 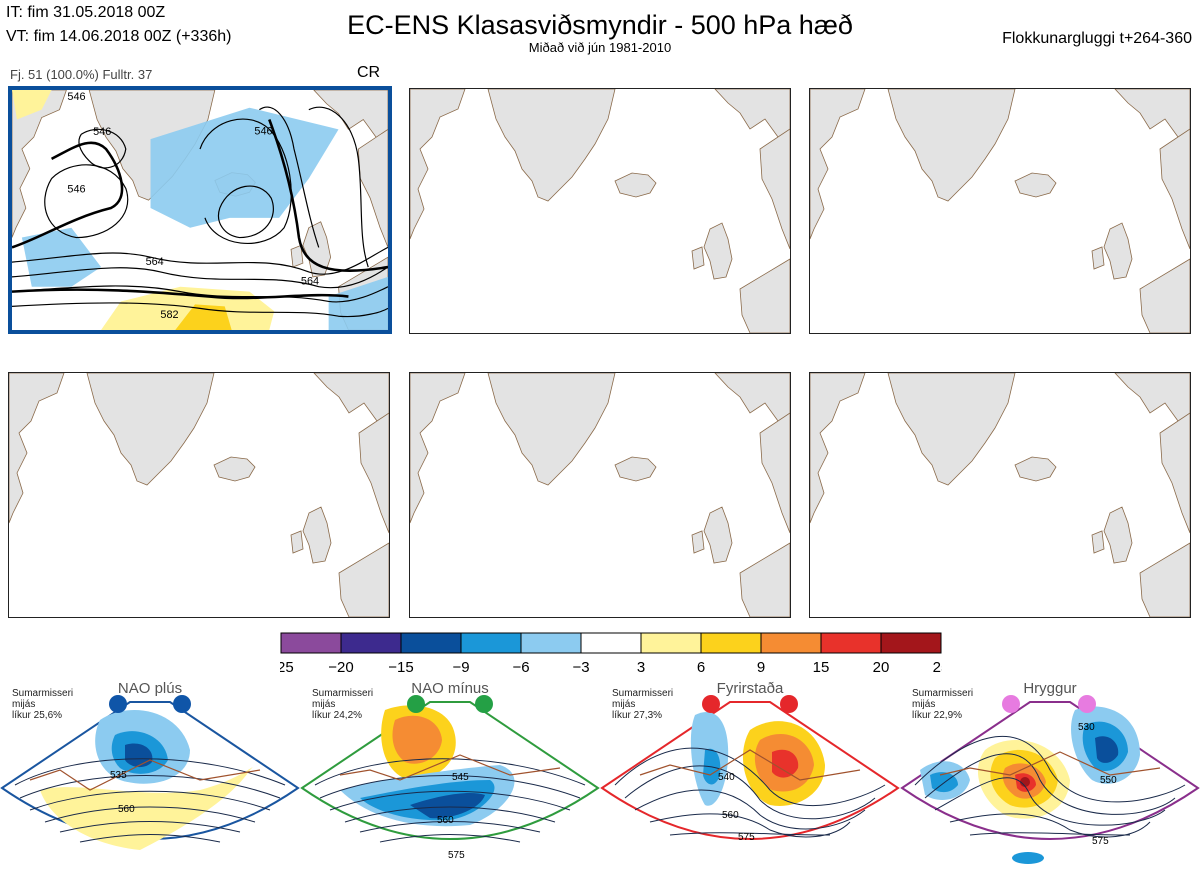 What do you see at coordinates (450, 688) in the screenshot?
I see `regime-title: NAO mínus` at bounding box center [450, 688].